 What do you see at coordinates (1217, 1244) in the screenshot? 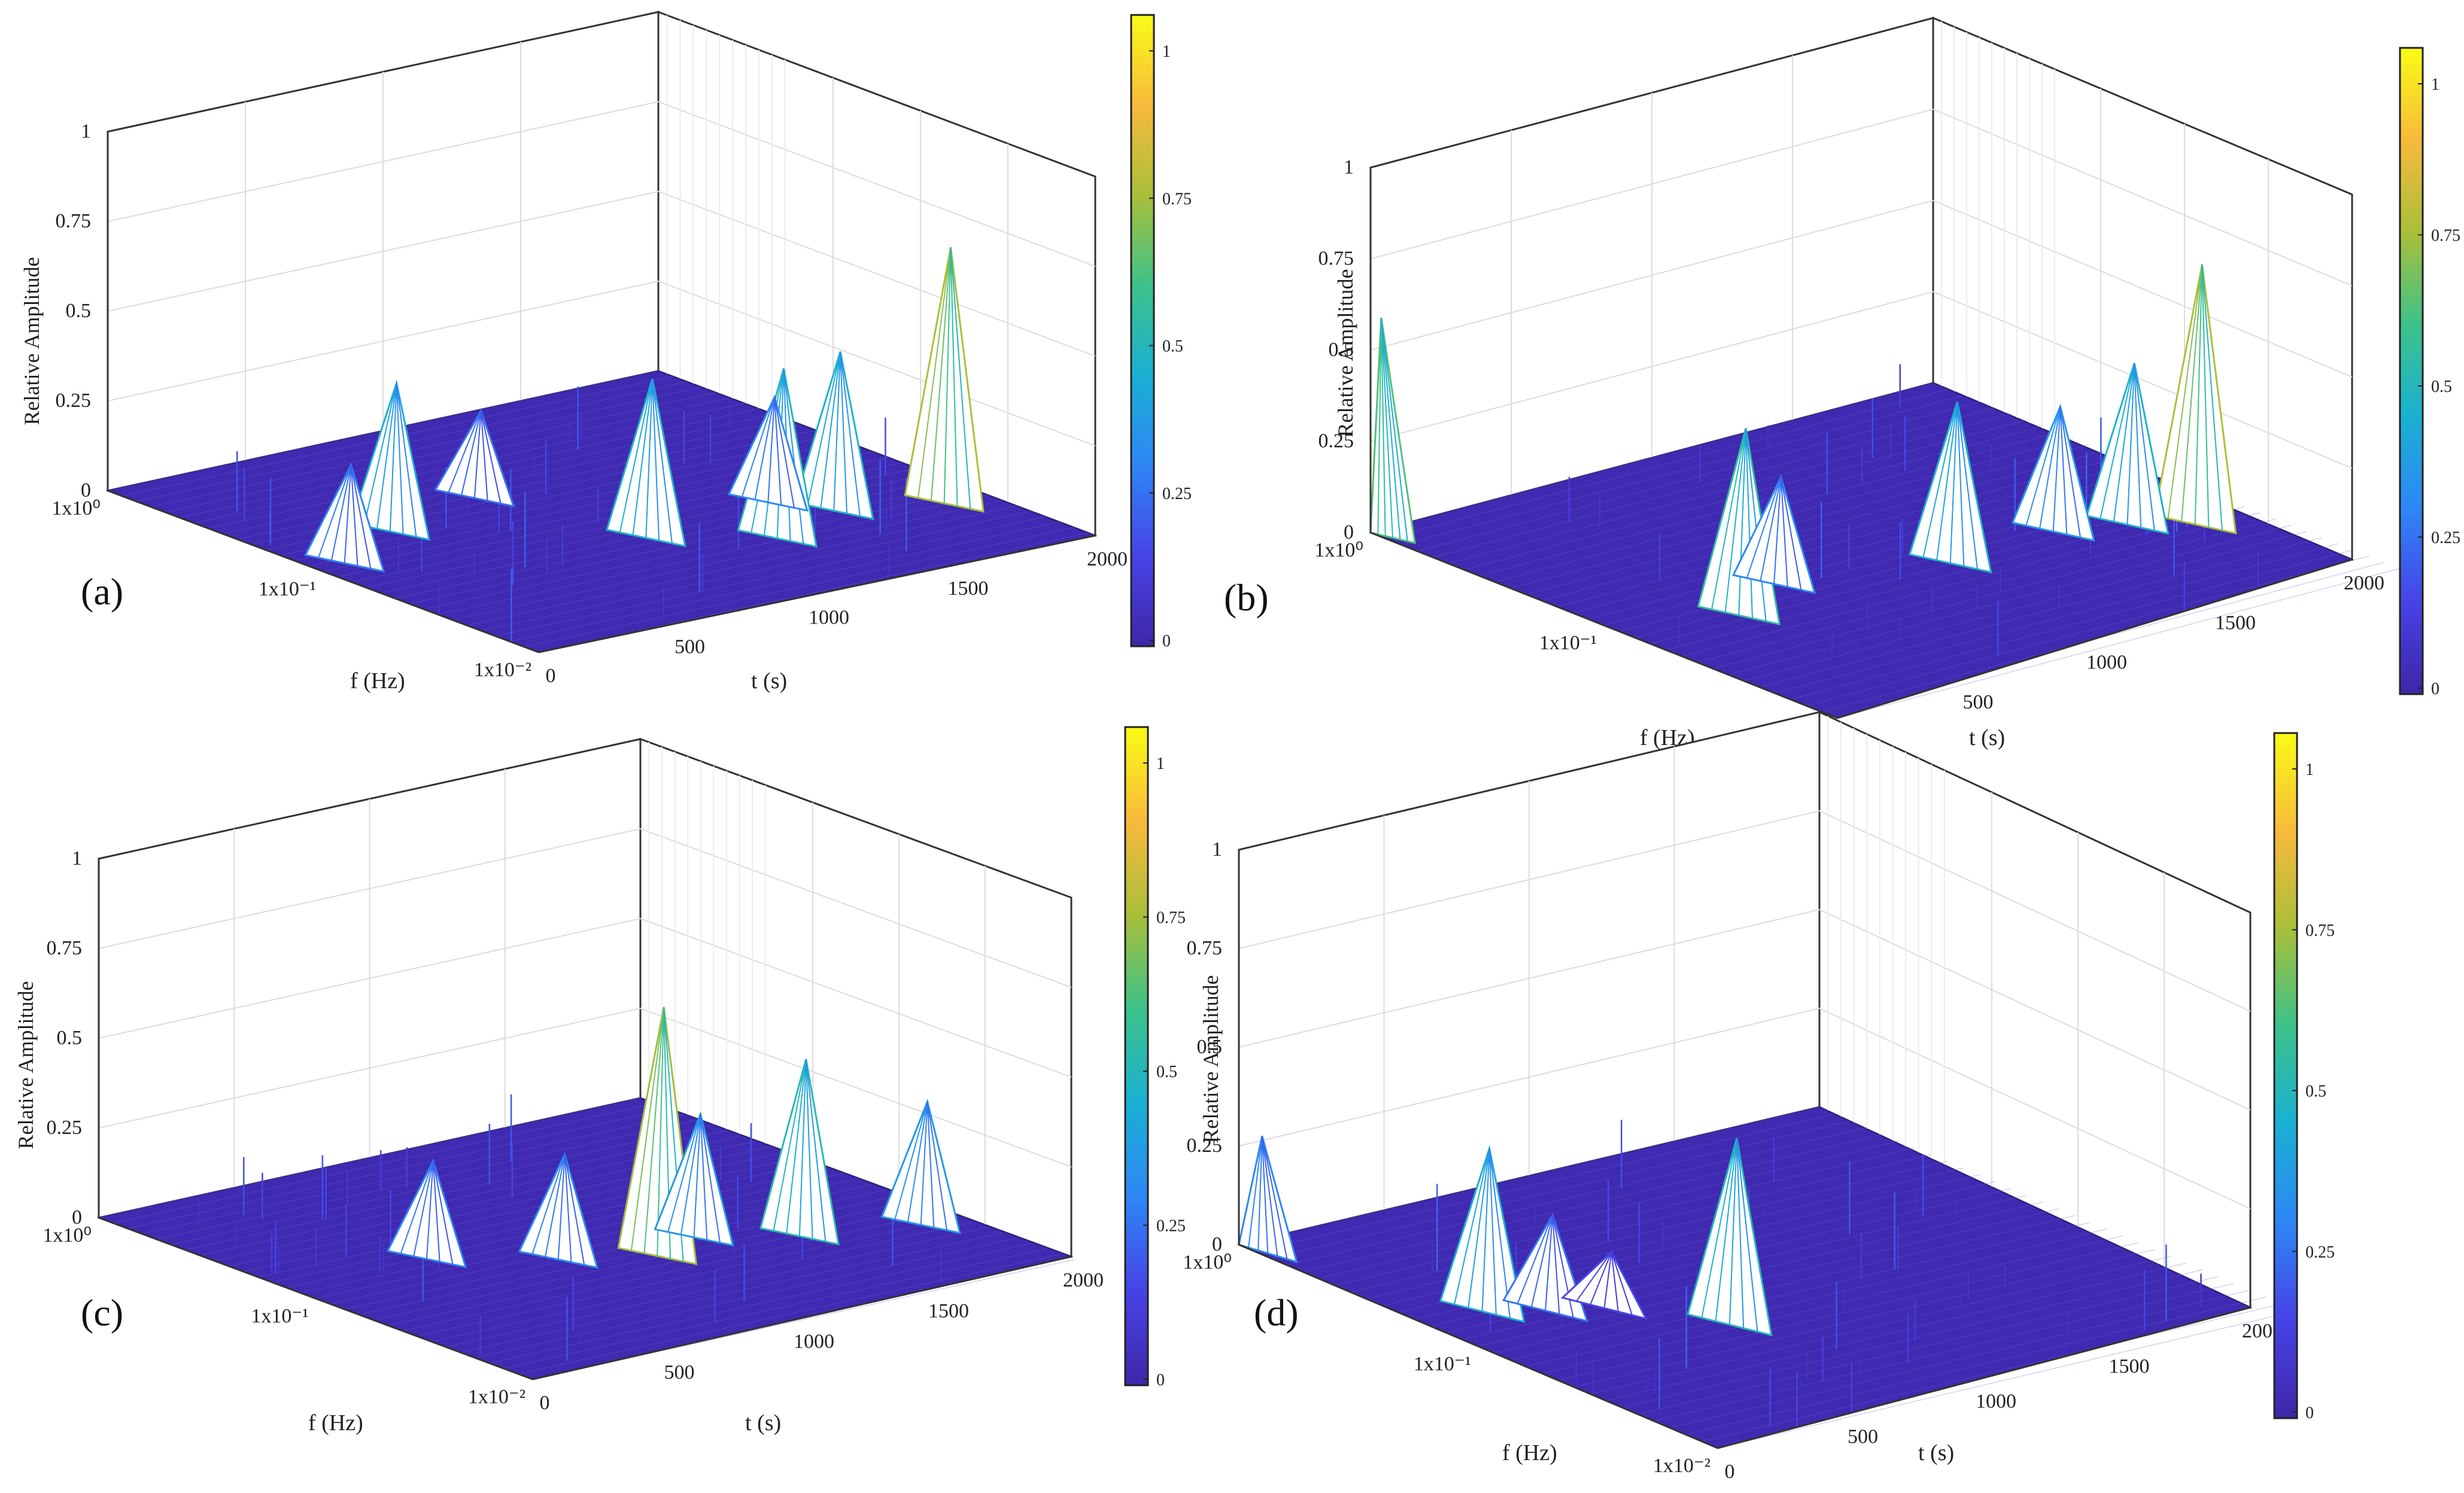
I see `z-tick-label: 0` at bounding box center [1217, 1244].